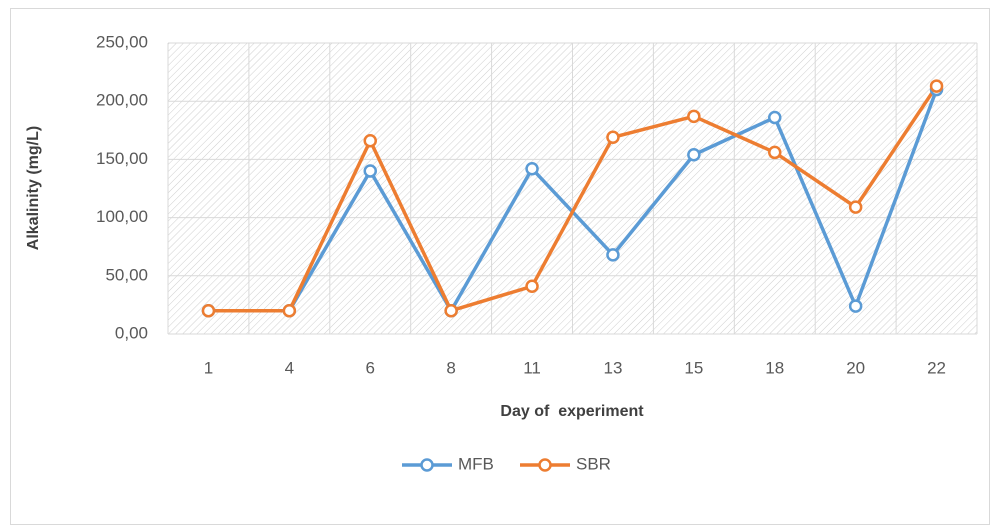 The height and width of the screenshot is (531, 994). What do you see at coordinates (855, 367) in the screenshot?
I see `x-tick-label: 20` at bounding box center [855, 367].